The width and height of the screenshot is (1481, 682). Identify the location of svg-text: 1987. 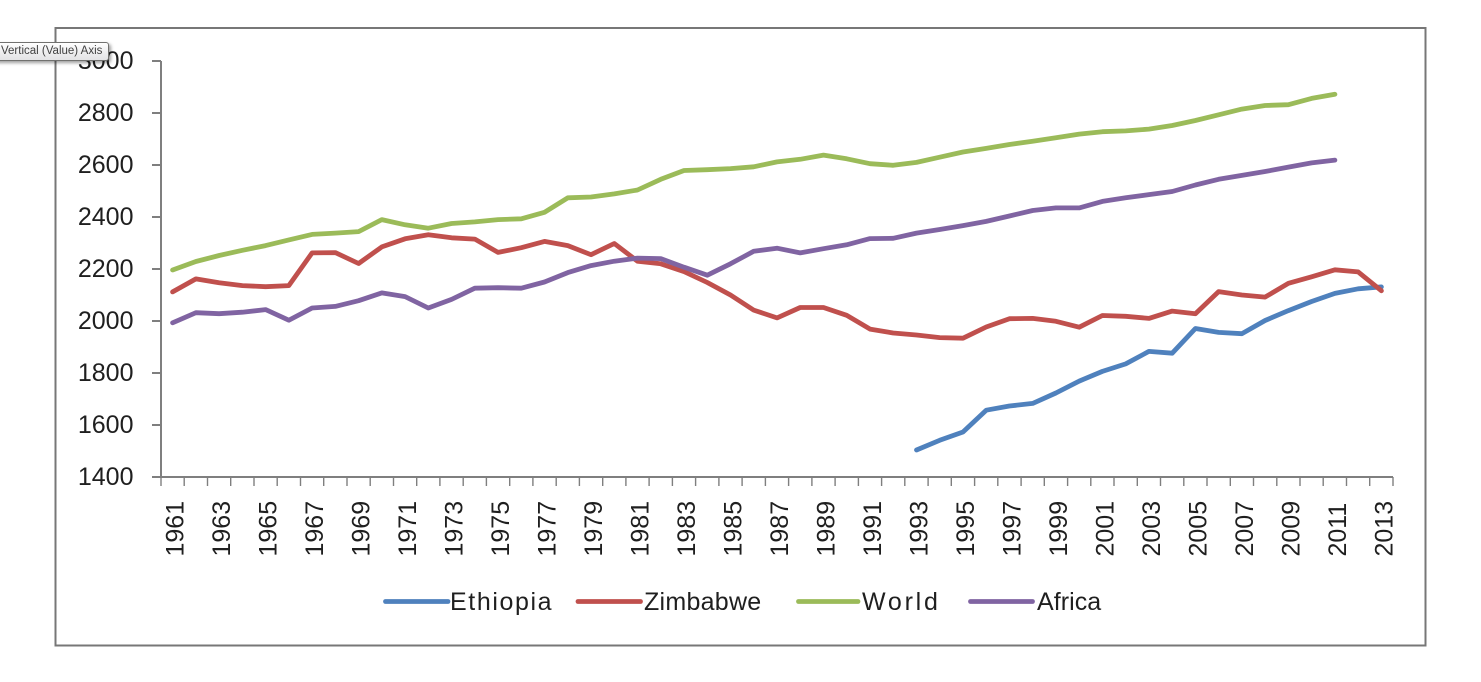
(780, 529).